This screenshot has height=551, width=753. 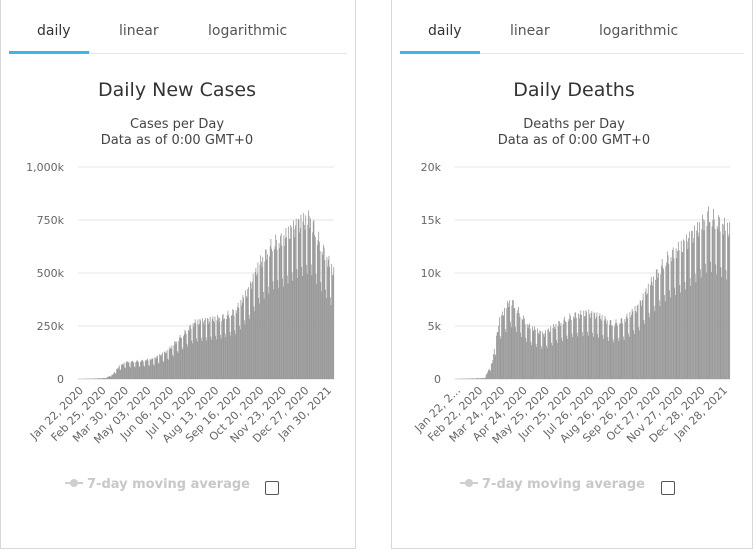 What do you see at coordinates (469, 483) in the screenshot?
I see `legend-line-marker-icon` at bounding box center [469, 483].